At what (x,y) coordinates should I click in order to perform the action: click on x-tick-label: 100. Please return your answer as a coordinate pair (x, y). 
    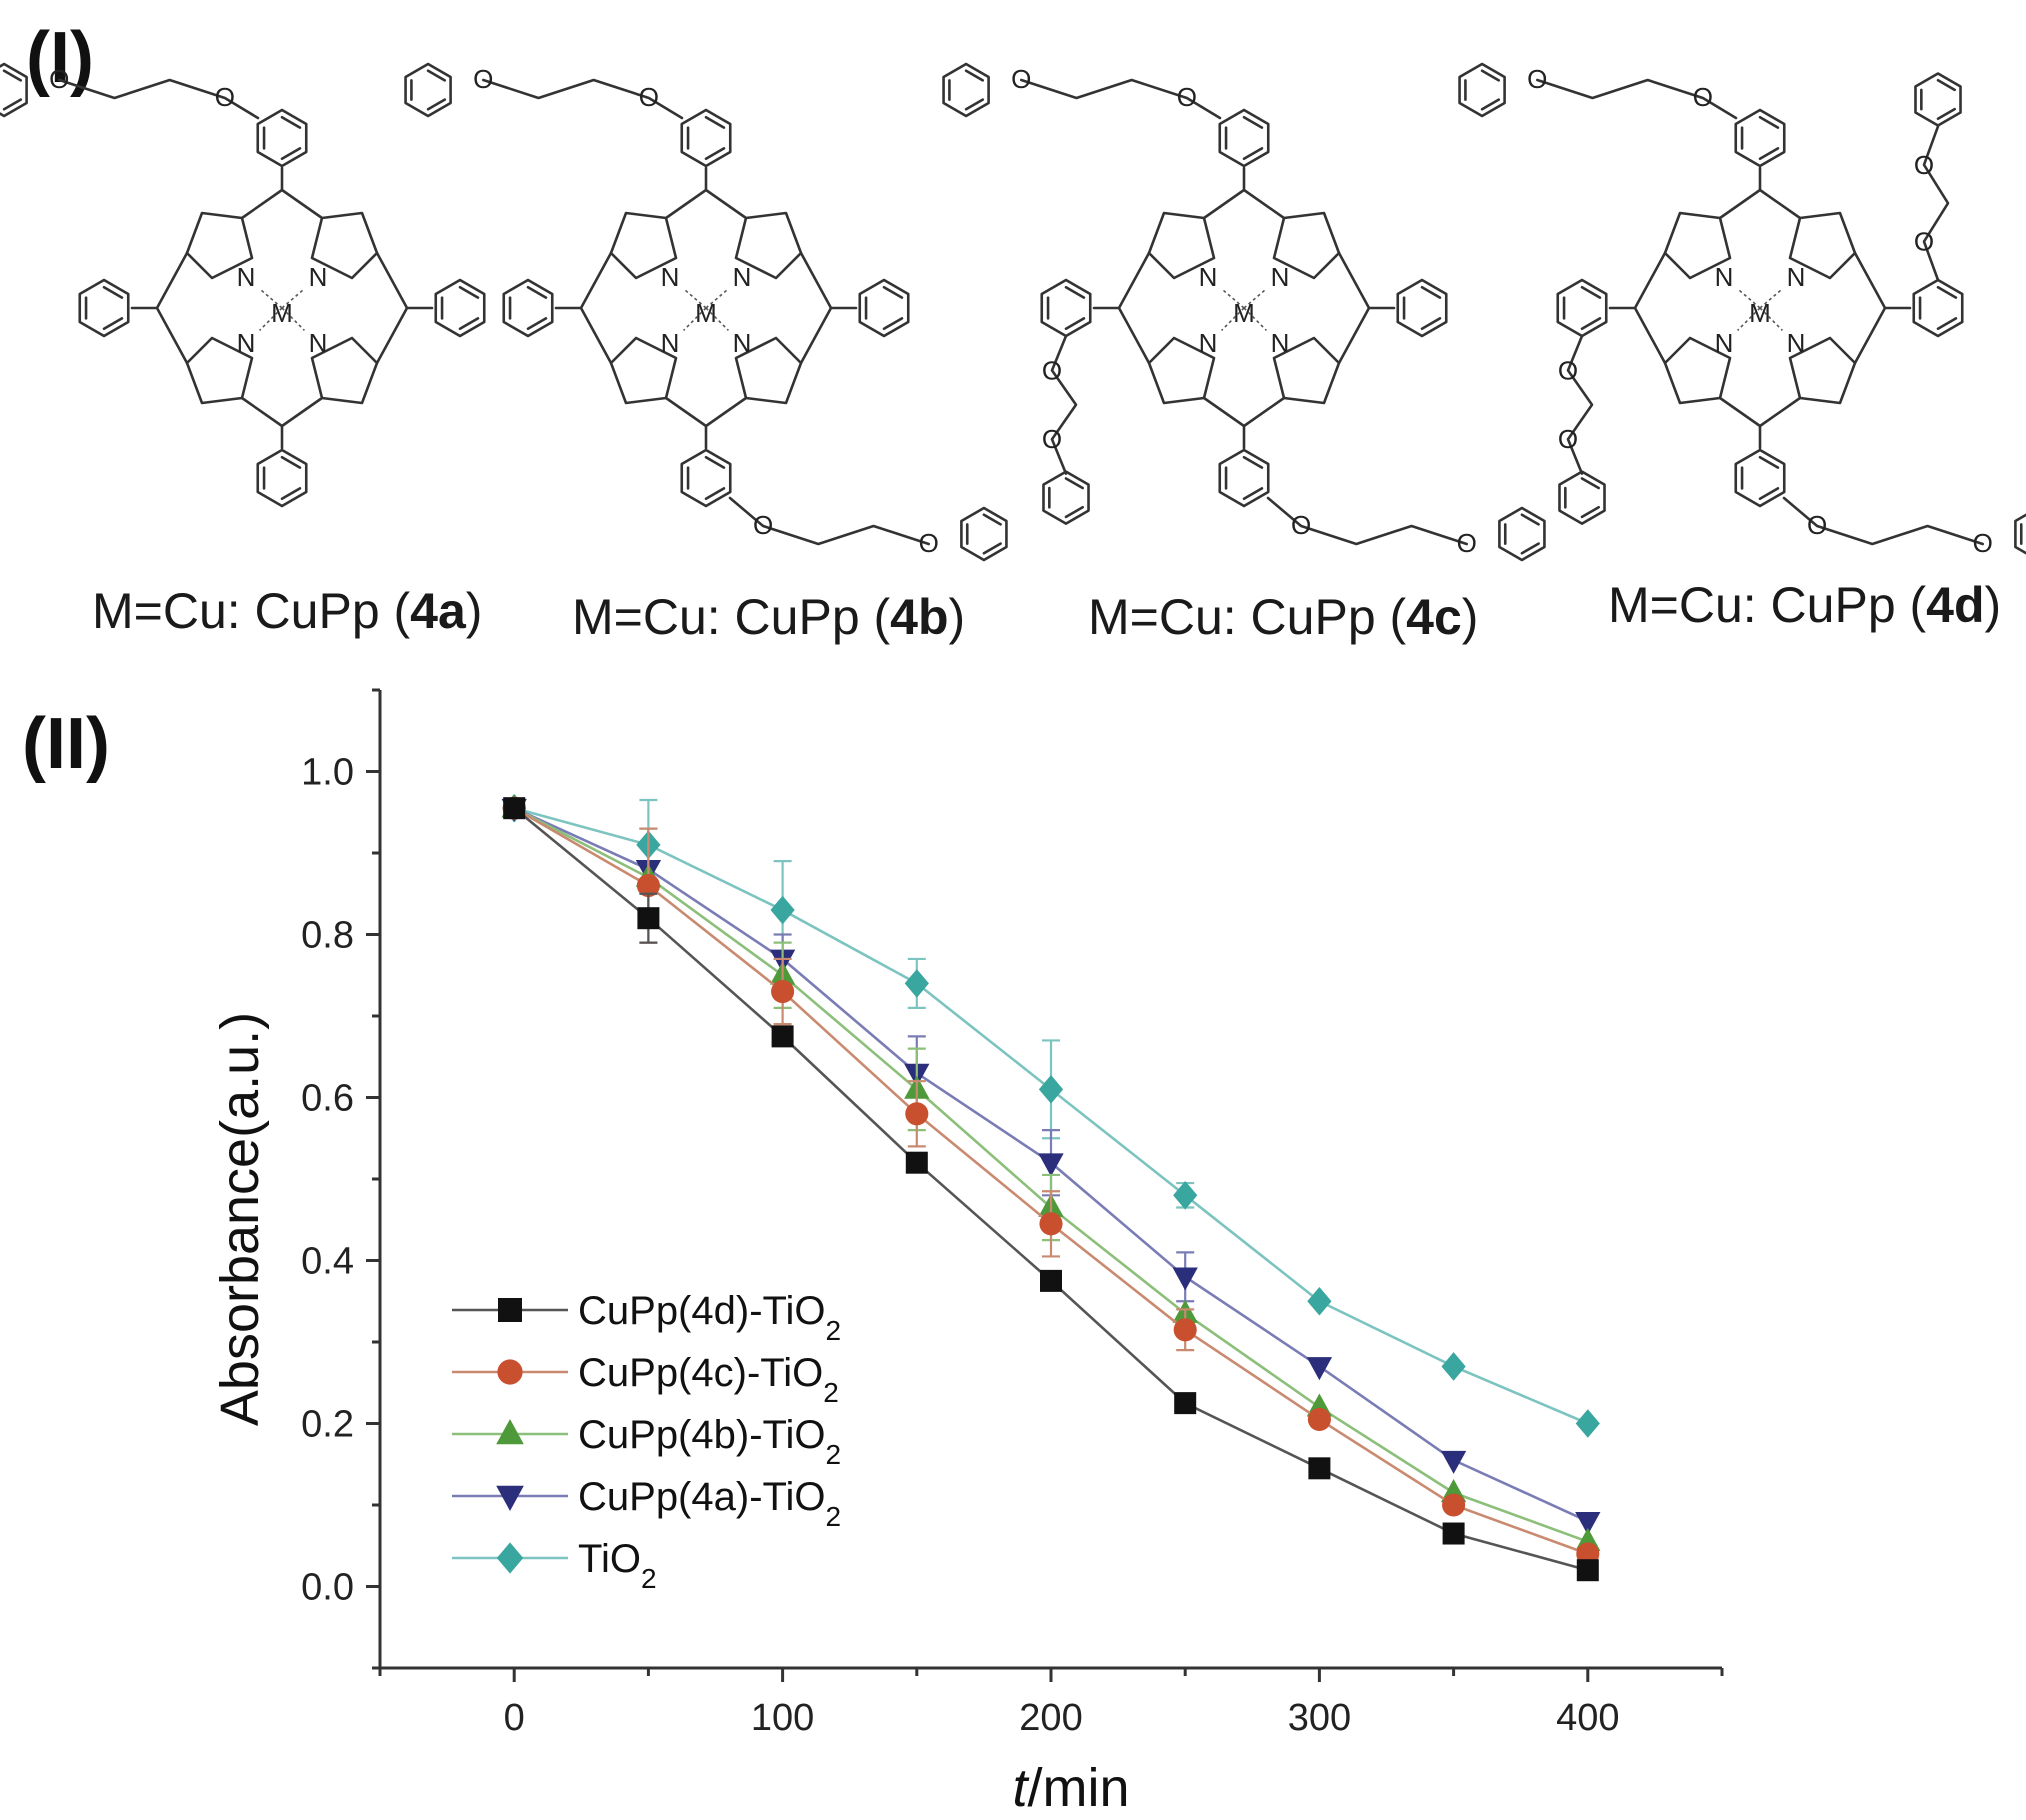
    Looking at the image, I should click on (782, 1718).